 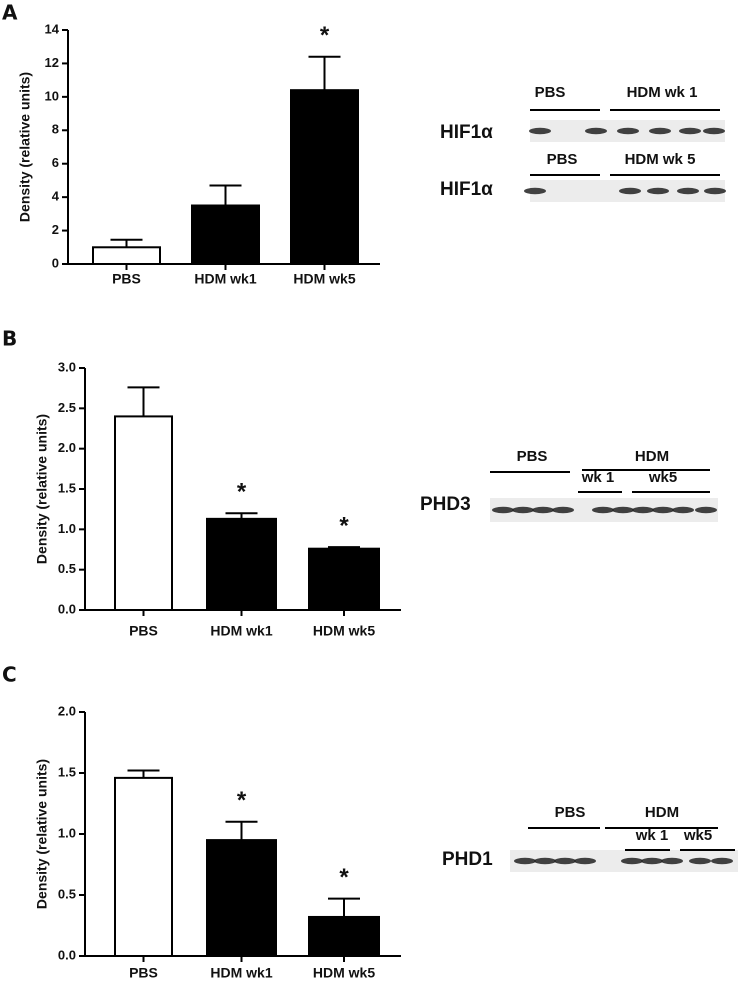 What do you see at coordinates (10, 13) in the screenshot?
I see `panel-label: A` at bounding box center [10, 13].